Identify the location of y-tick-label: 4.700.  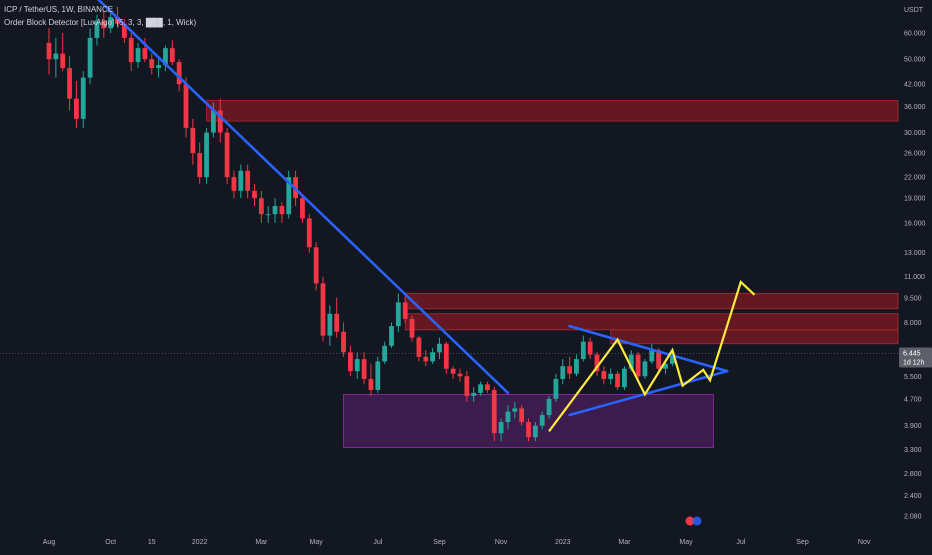
(913, 399).